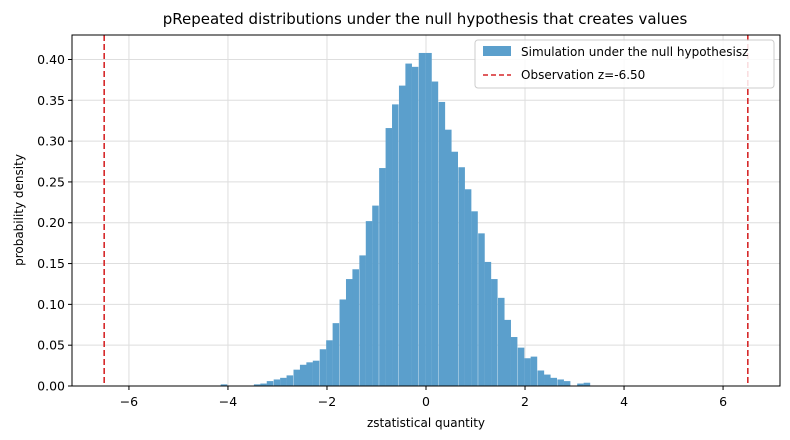 This screenshot has width=790, height=440. Describe the element at coordinates (51, 100) in the screenshot. I see `y-tick-label: 0.35` at that location.